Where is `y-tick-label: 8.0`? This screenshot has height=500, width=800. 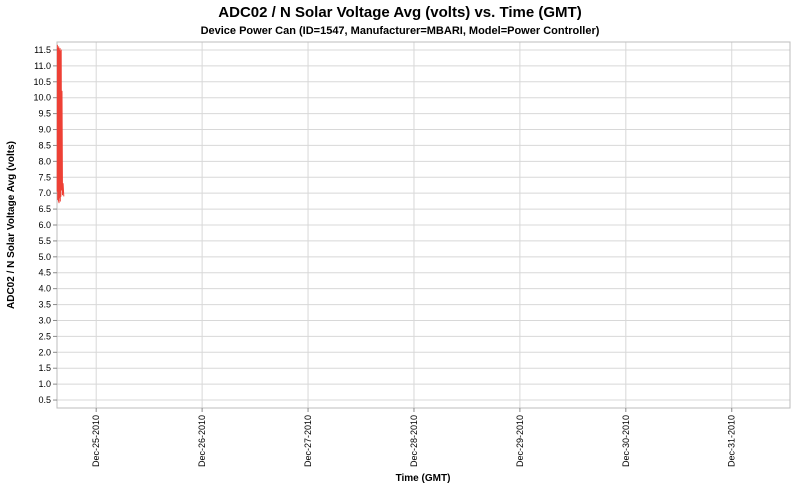 y-tick-label: 8.0 is located at coordinates (44, 161).